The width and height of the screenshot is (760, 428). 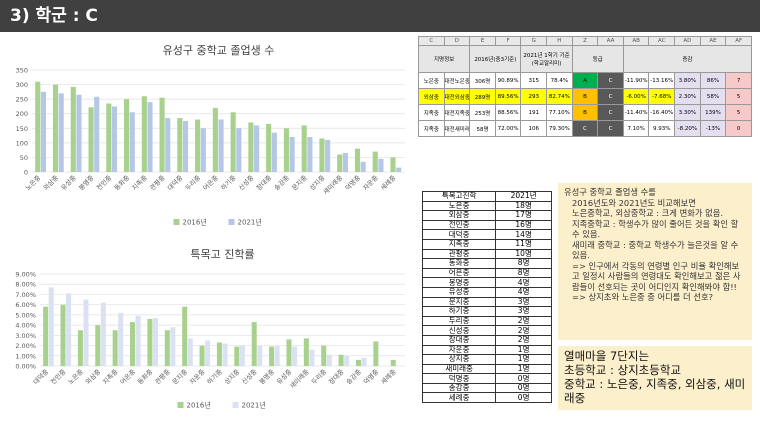 What do you see at coordinates (431, 112) in the screenshot?
I see `sheet-cell: 지족중` at bounding box center [431, 112].